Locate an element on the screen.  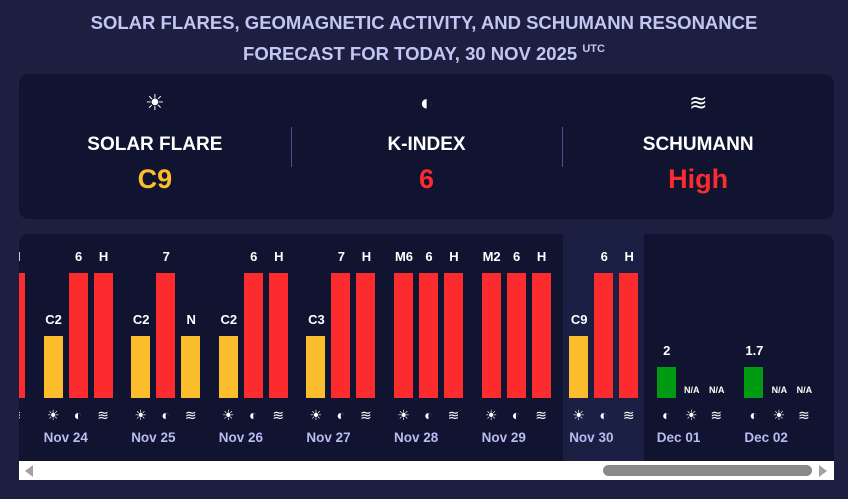
utc-label: UTC is located at coordinates (593, 49).